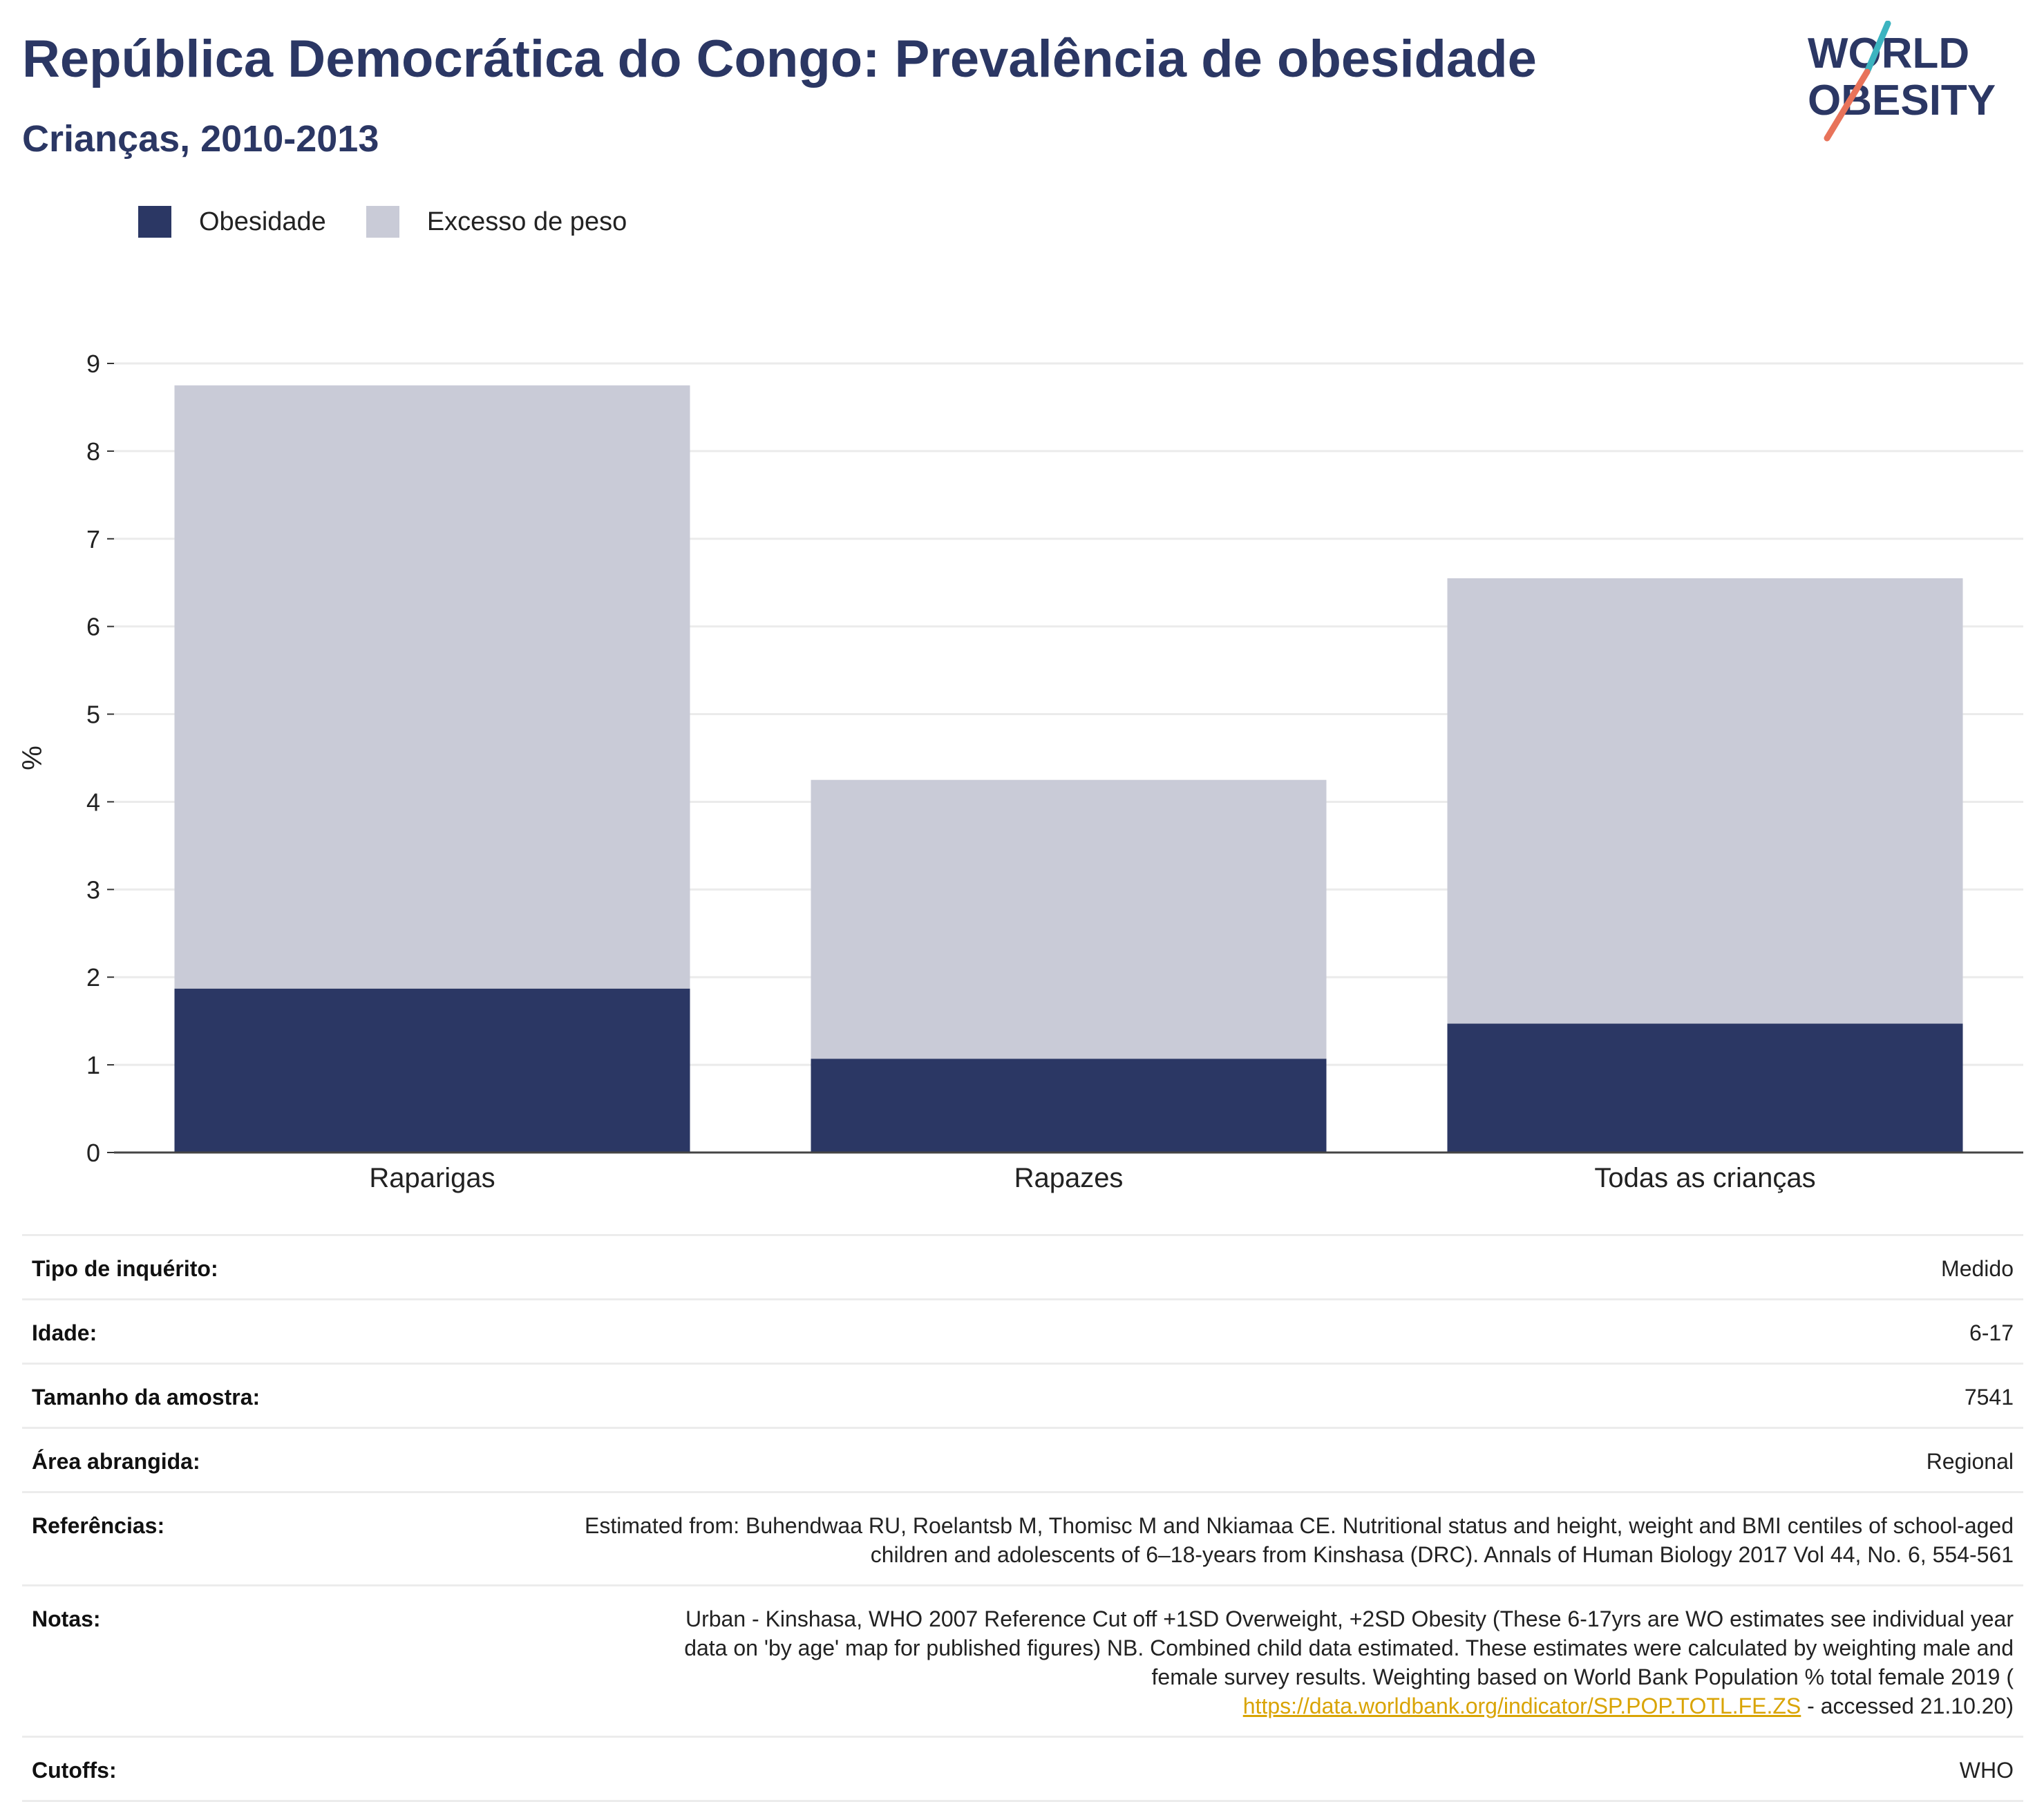  What do you see at coordinates (200, 139) in the screenshot?
I see `page-subtitle: Crianças, 2010-2013` at bounding box center [200, 139].